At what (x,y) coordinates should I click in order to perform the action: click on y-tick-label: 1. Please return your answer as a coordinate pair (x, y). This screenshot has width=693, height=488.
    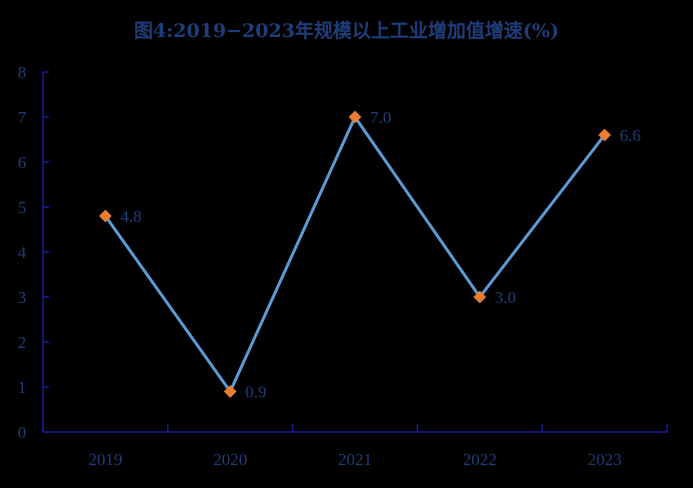
    Looking at the image, I should click on (22, 387).